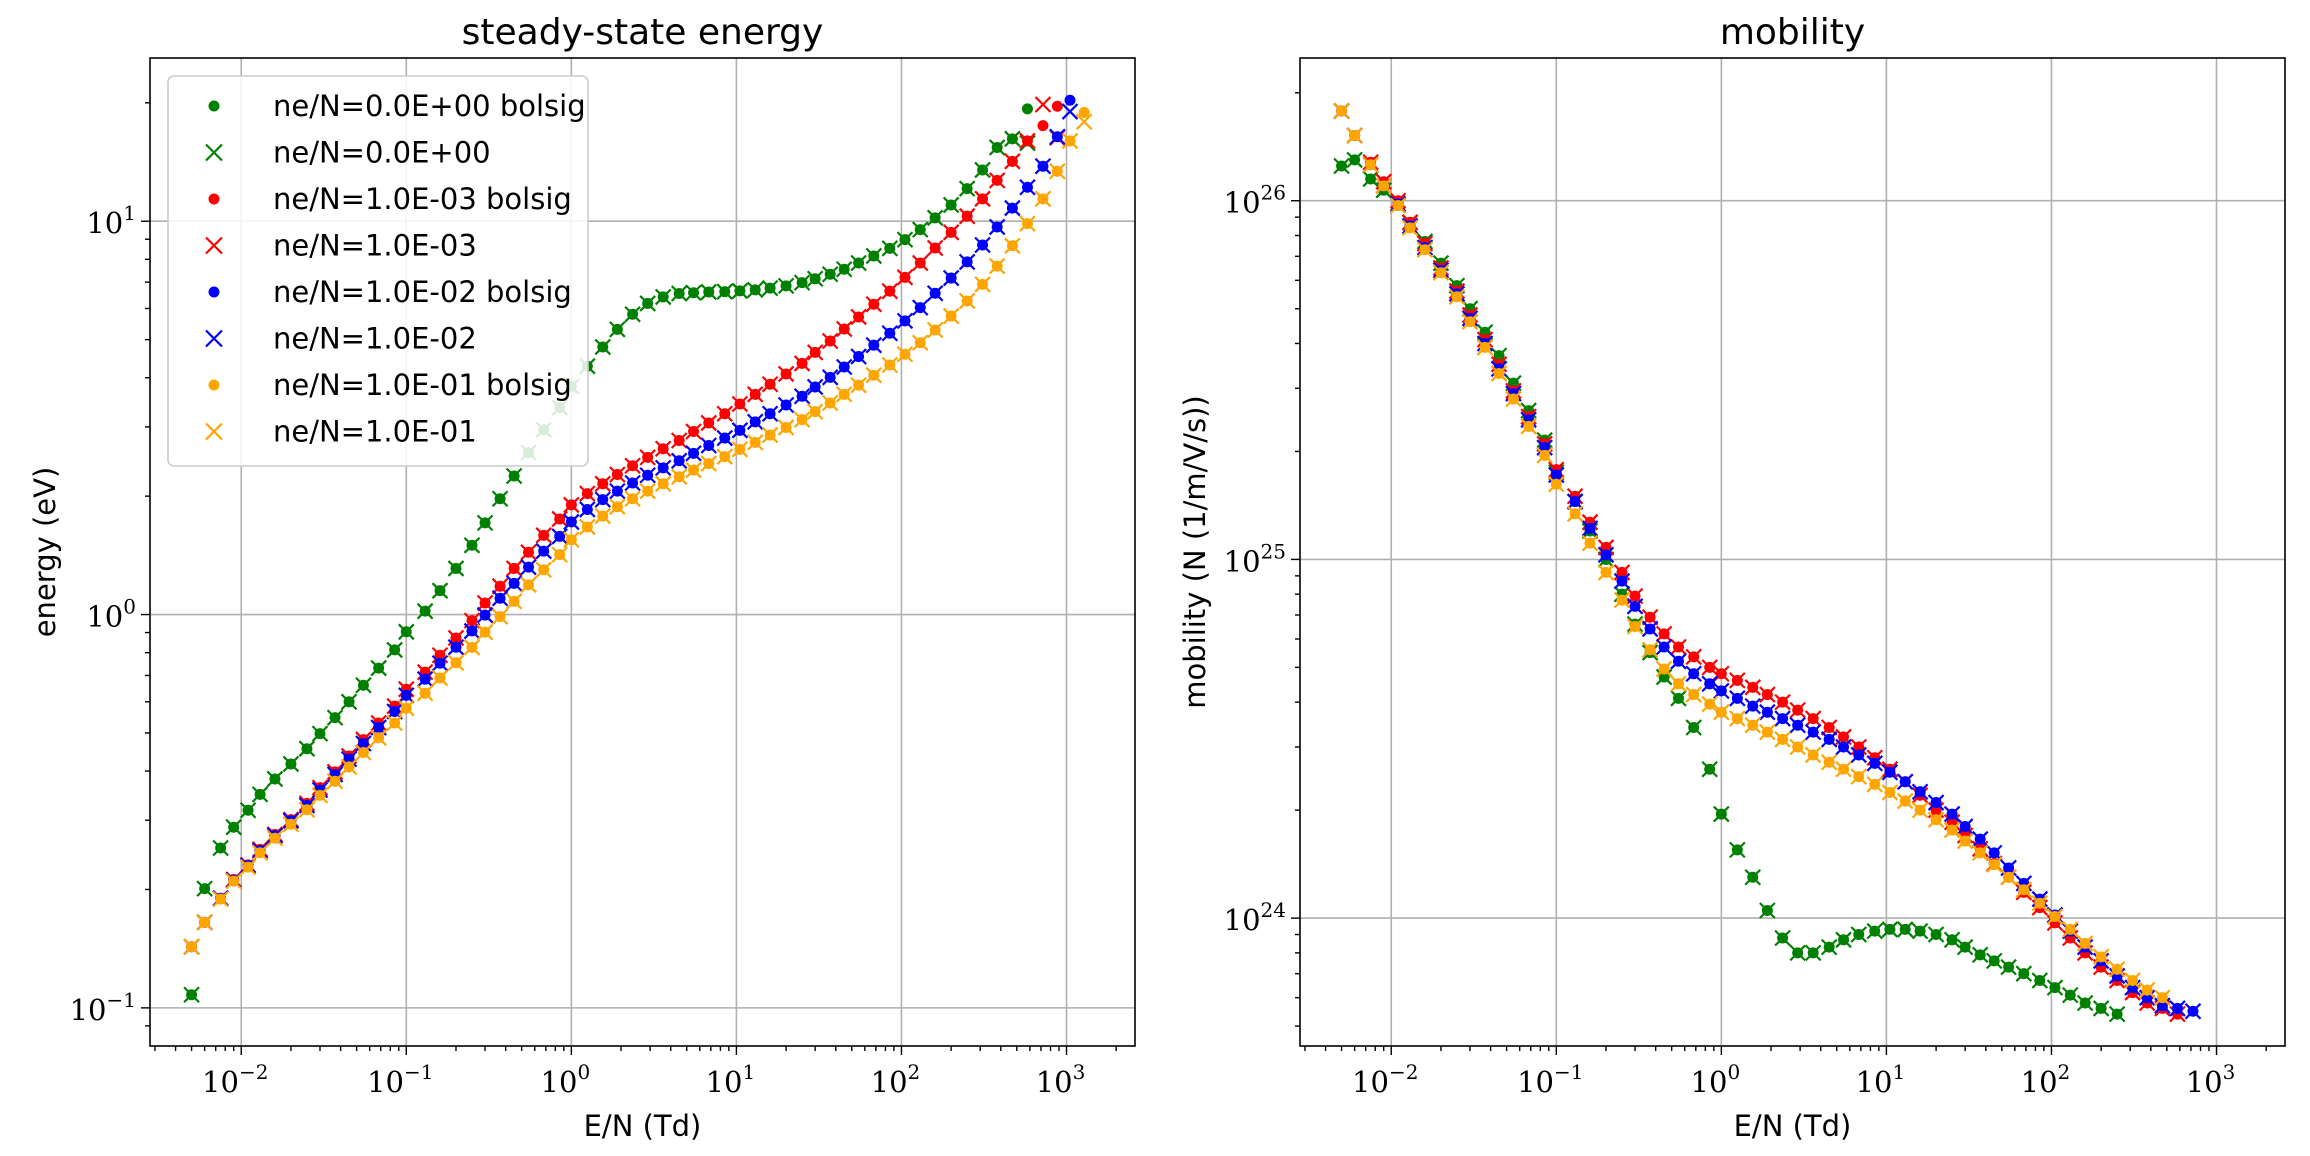  Describe the element at coordinates (896, 1079) in the screenshot. I see `x-tick-label: 10²` at that location.